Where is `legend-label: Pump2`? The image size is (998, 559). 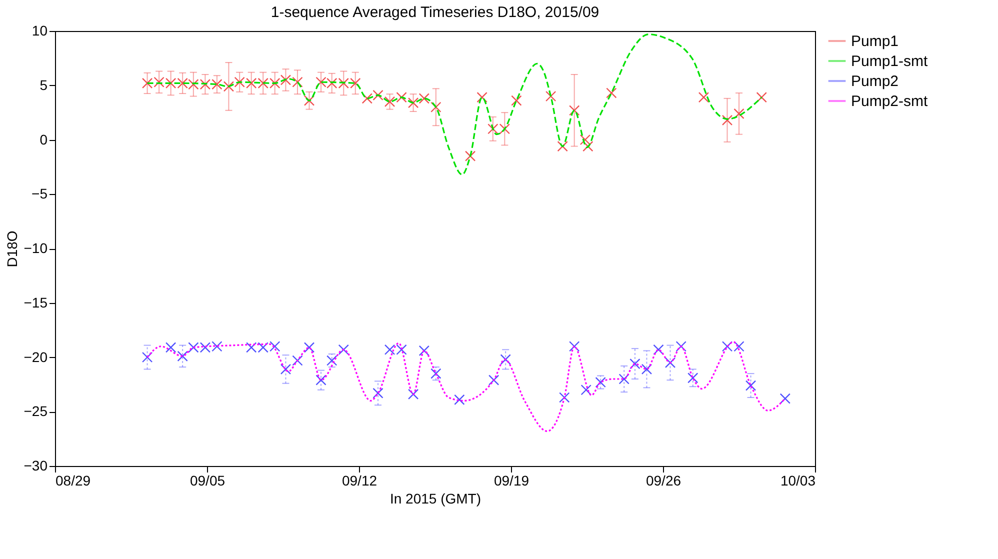
legend-label: Pump2 is located at coordinates (875, 81).